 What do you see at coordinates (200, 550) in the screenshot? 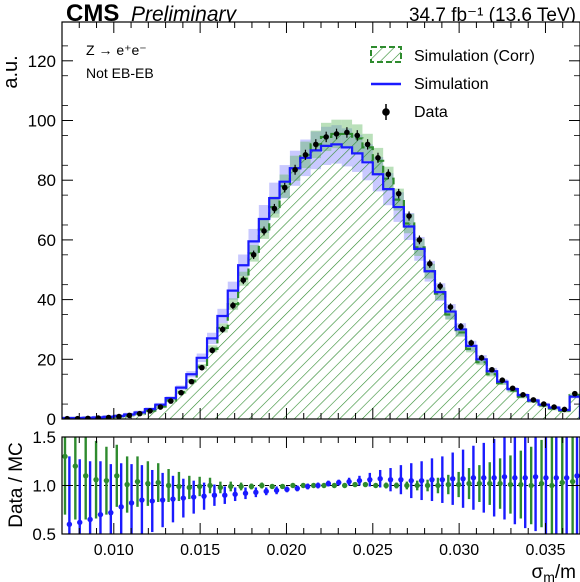
I see `ratio-xtick-label: 0.015` at bounding box center [200, 550].